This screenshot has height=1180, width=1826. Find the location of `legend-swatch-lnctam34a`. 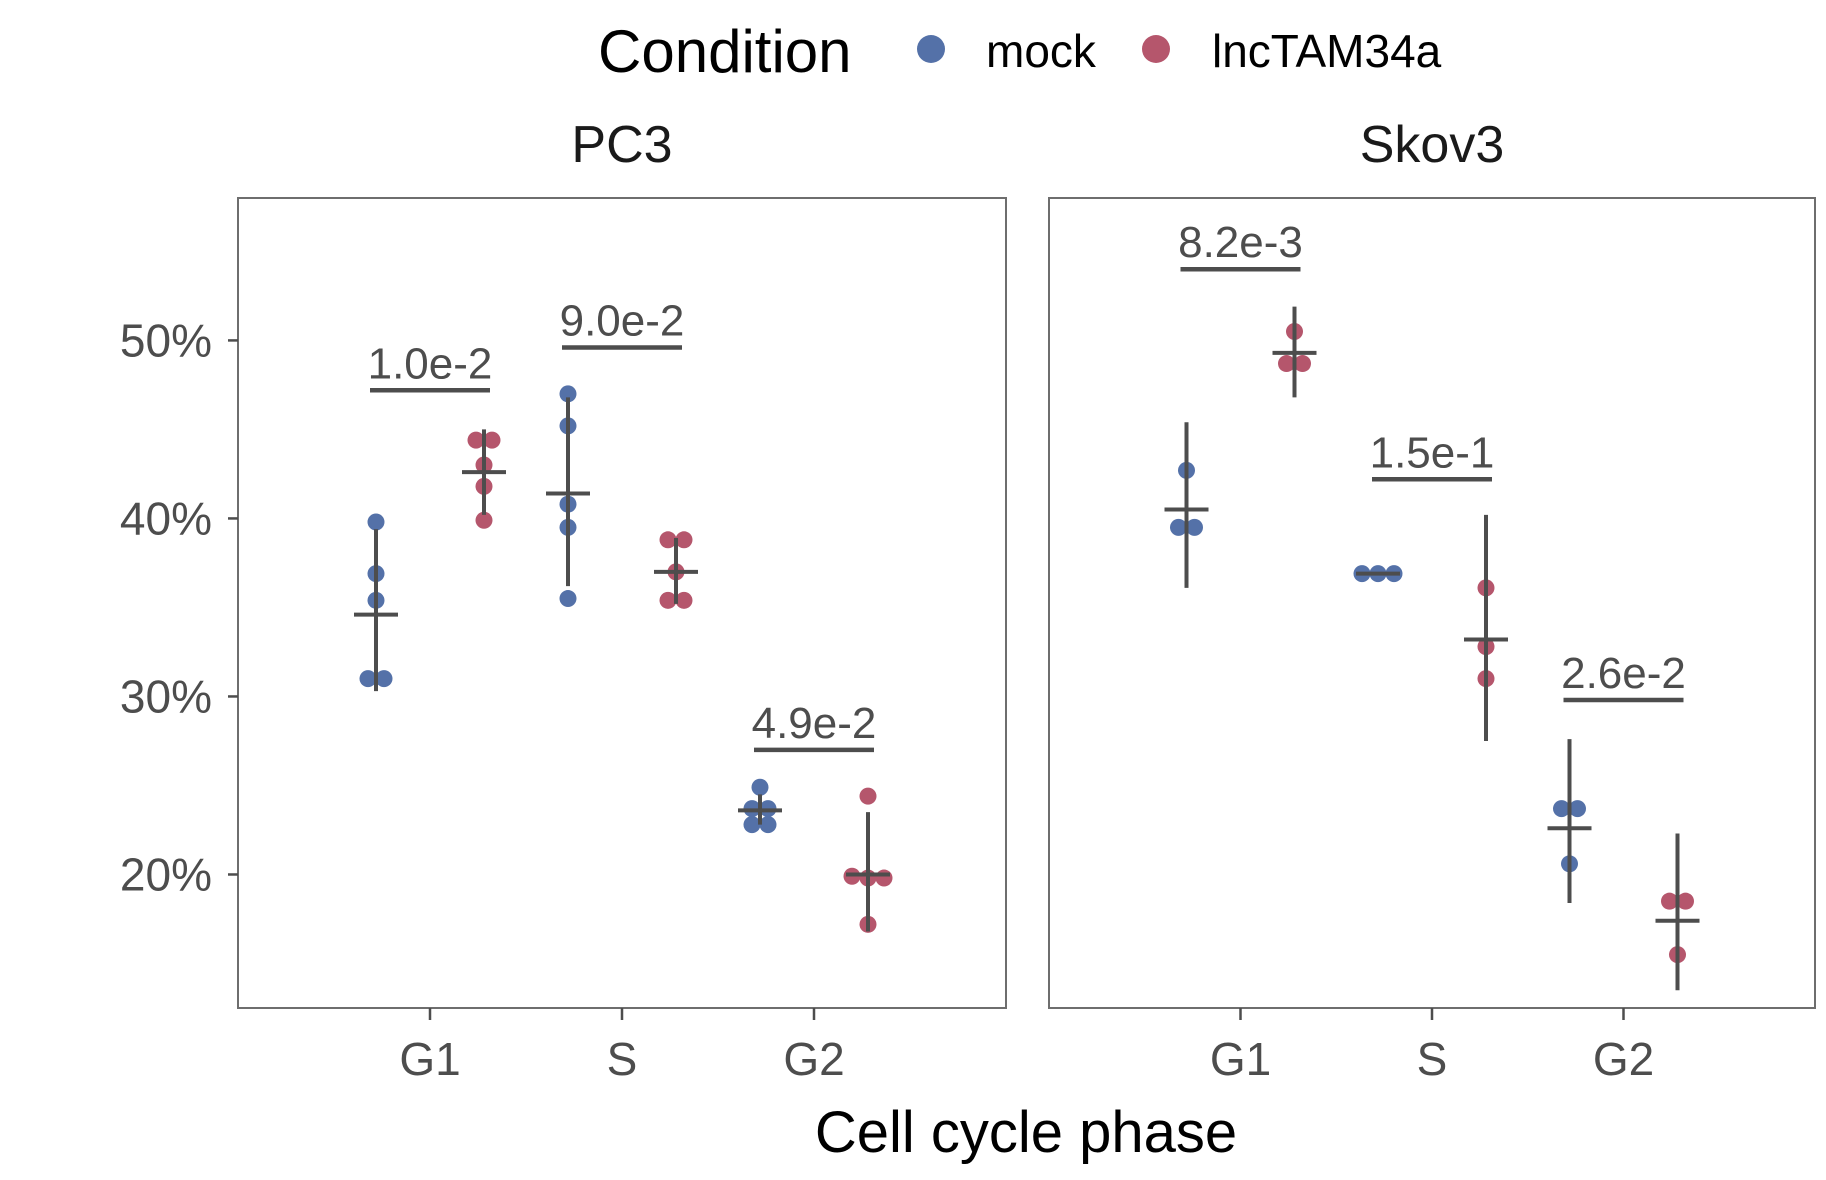

legend-swatch-lnctam34a is located at coordinates (1156, 49).